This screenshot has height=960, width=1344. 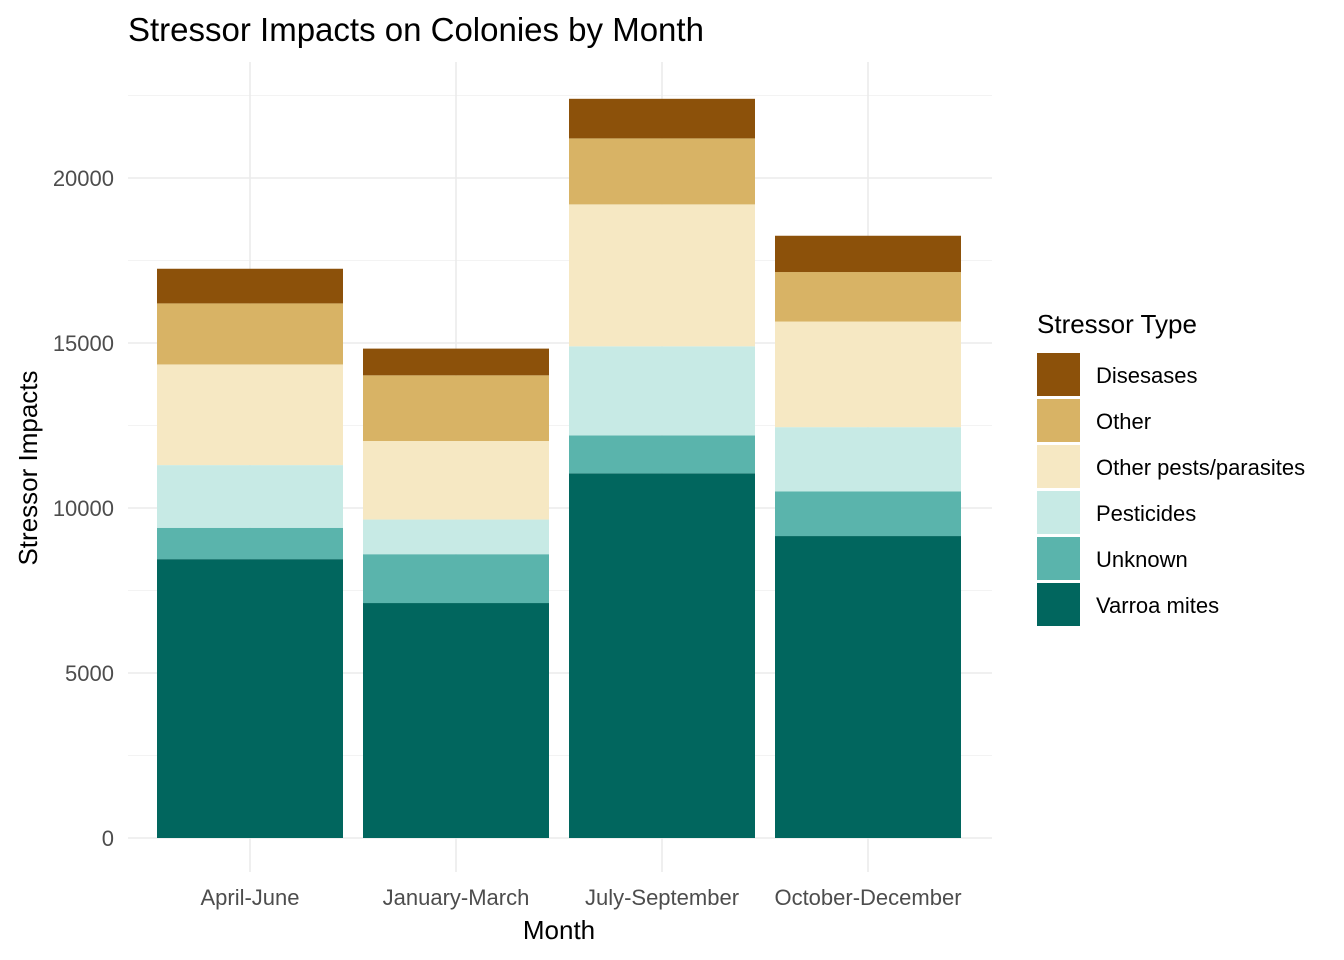 What do you see at coordinates (1142, 559) in the screenshot?
I see `legend-label: Unknown` at bounding box center [1142, 559].